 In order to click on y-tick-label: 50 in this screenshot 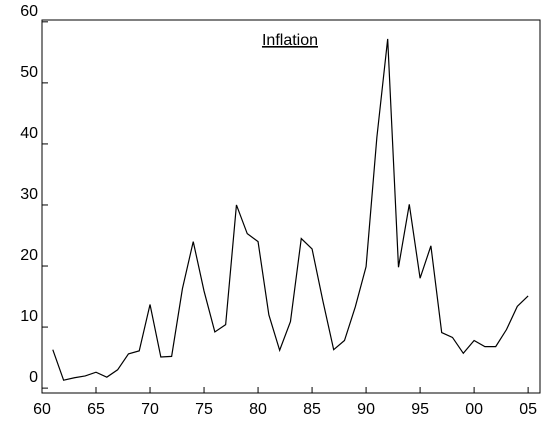, I will do `click(29, 72)`.